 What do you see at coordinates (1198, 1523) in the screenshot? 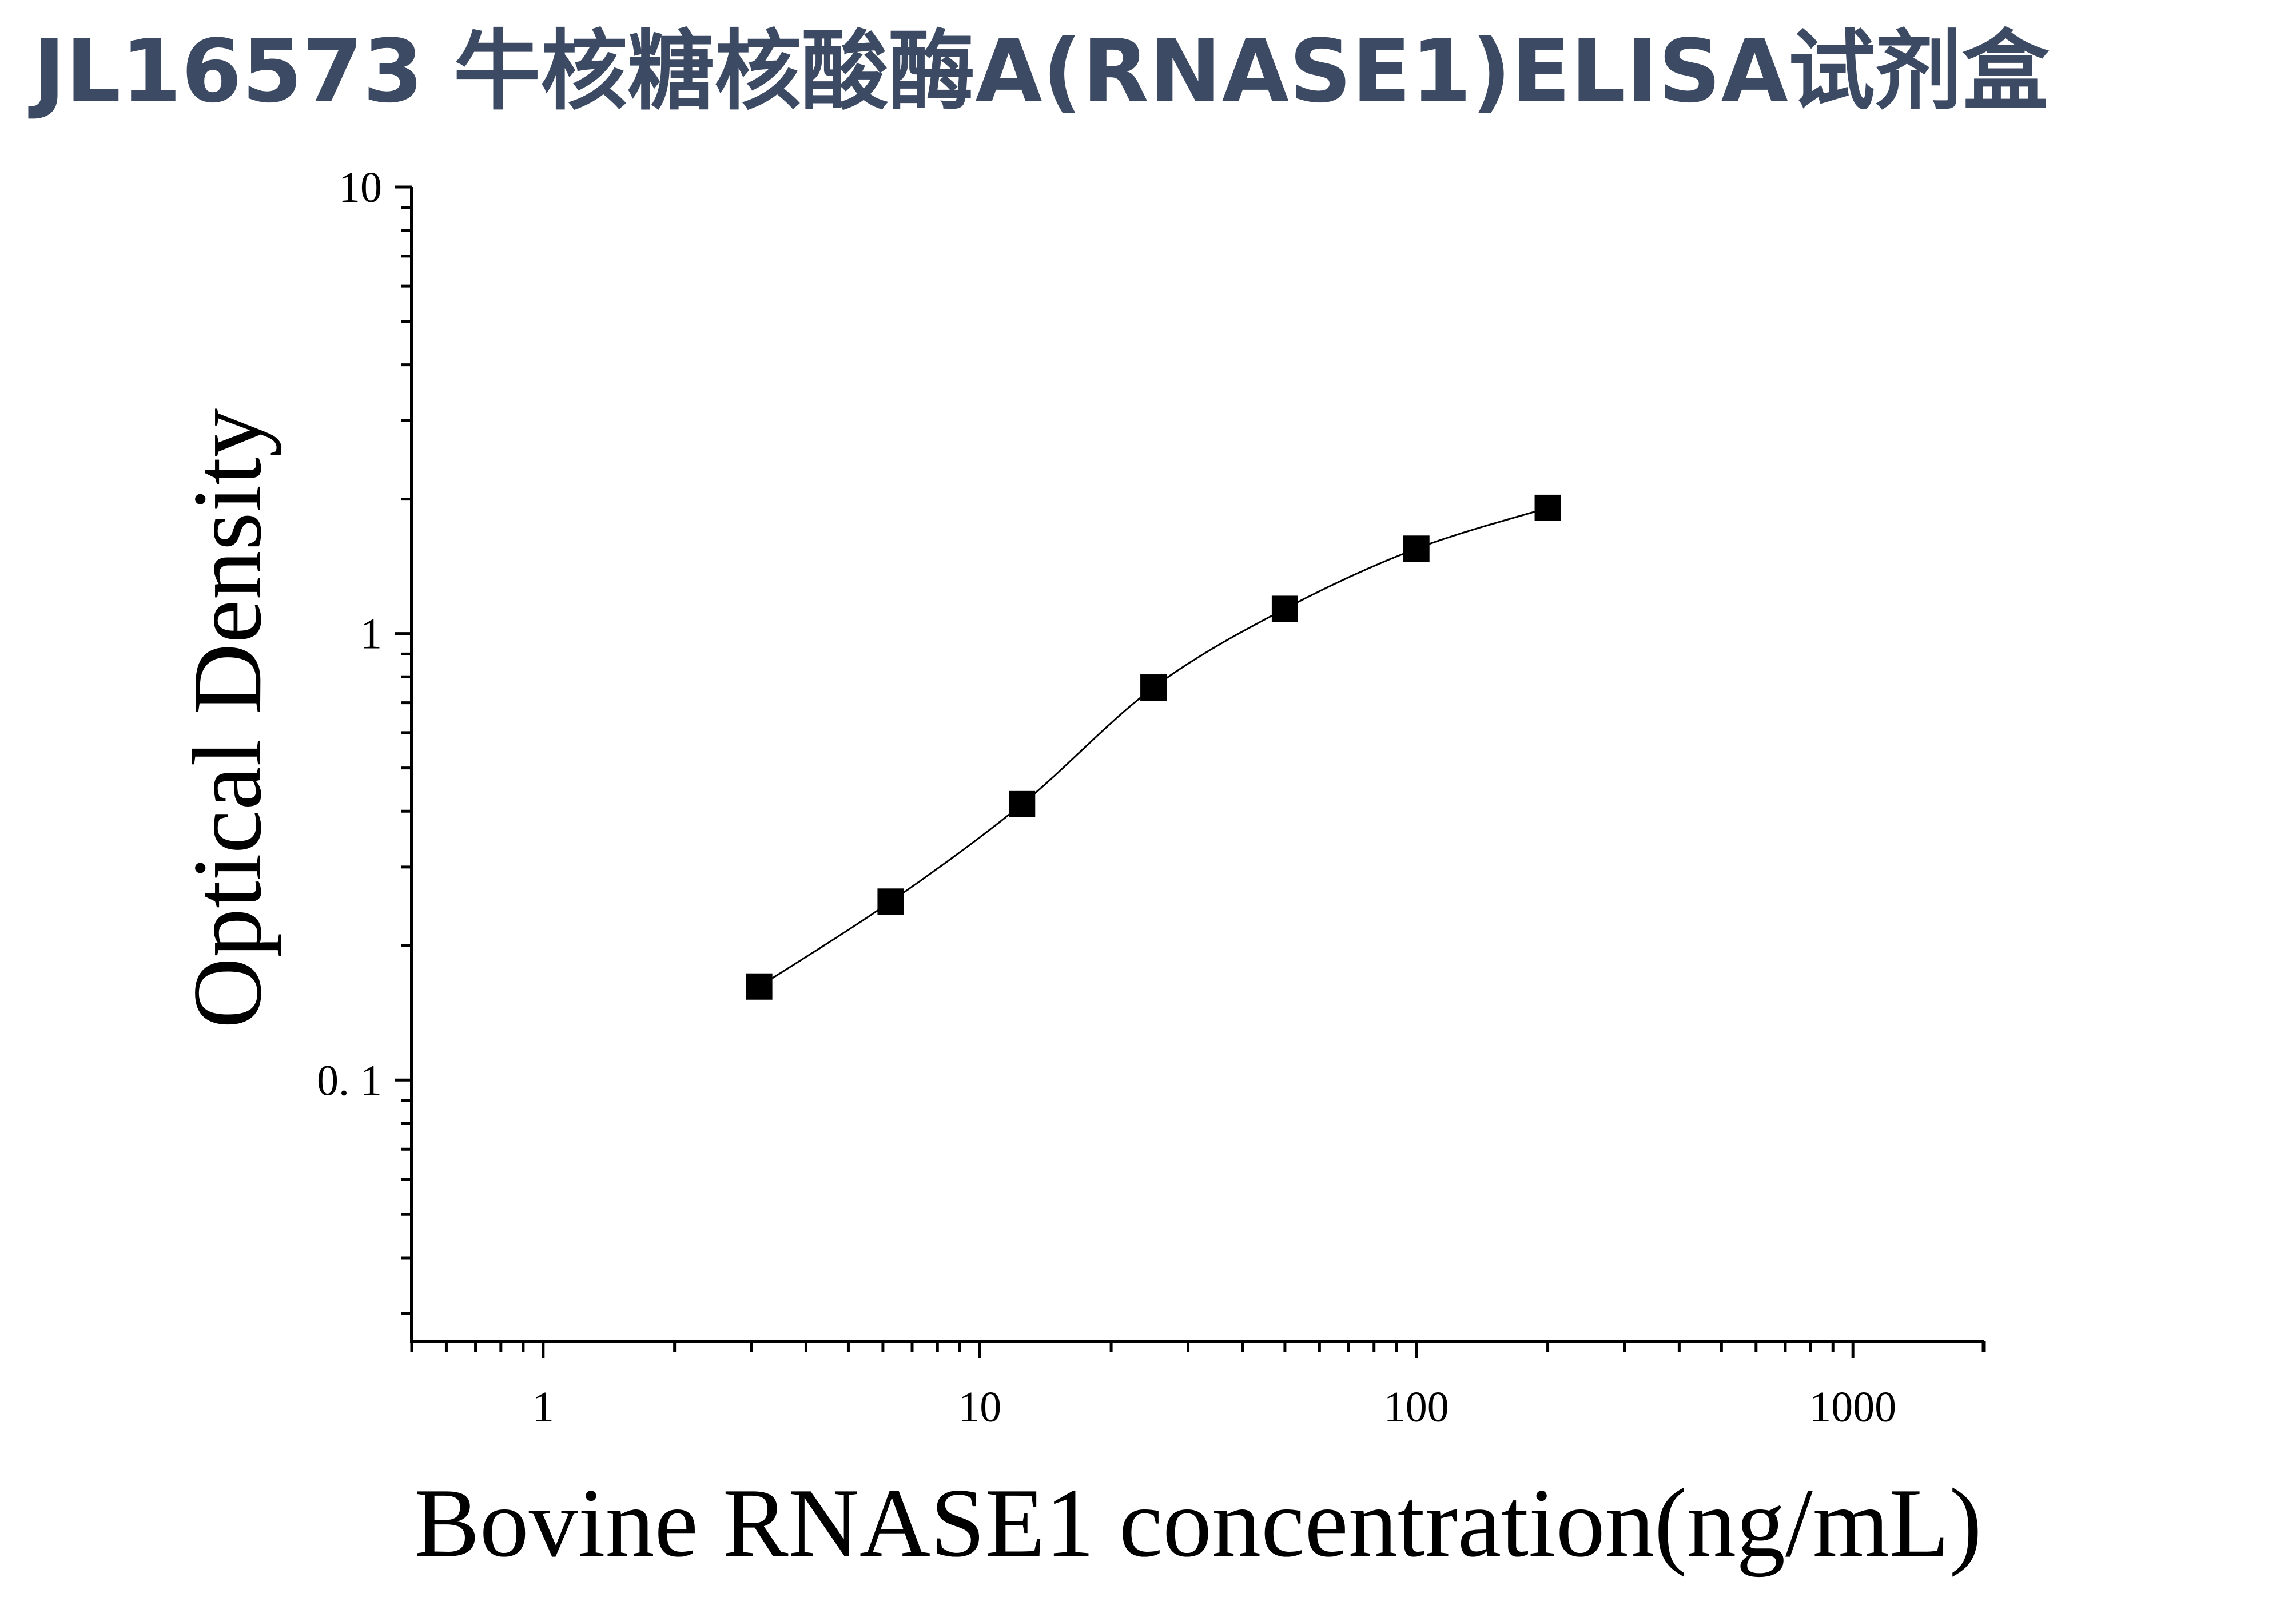
I see `x-axis-title: Bovine RNASE1 concentration(ng/mL)` at bounding box center [1198, 1523].